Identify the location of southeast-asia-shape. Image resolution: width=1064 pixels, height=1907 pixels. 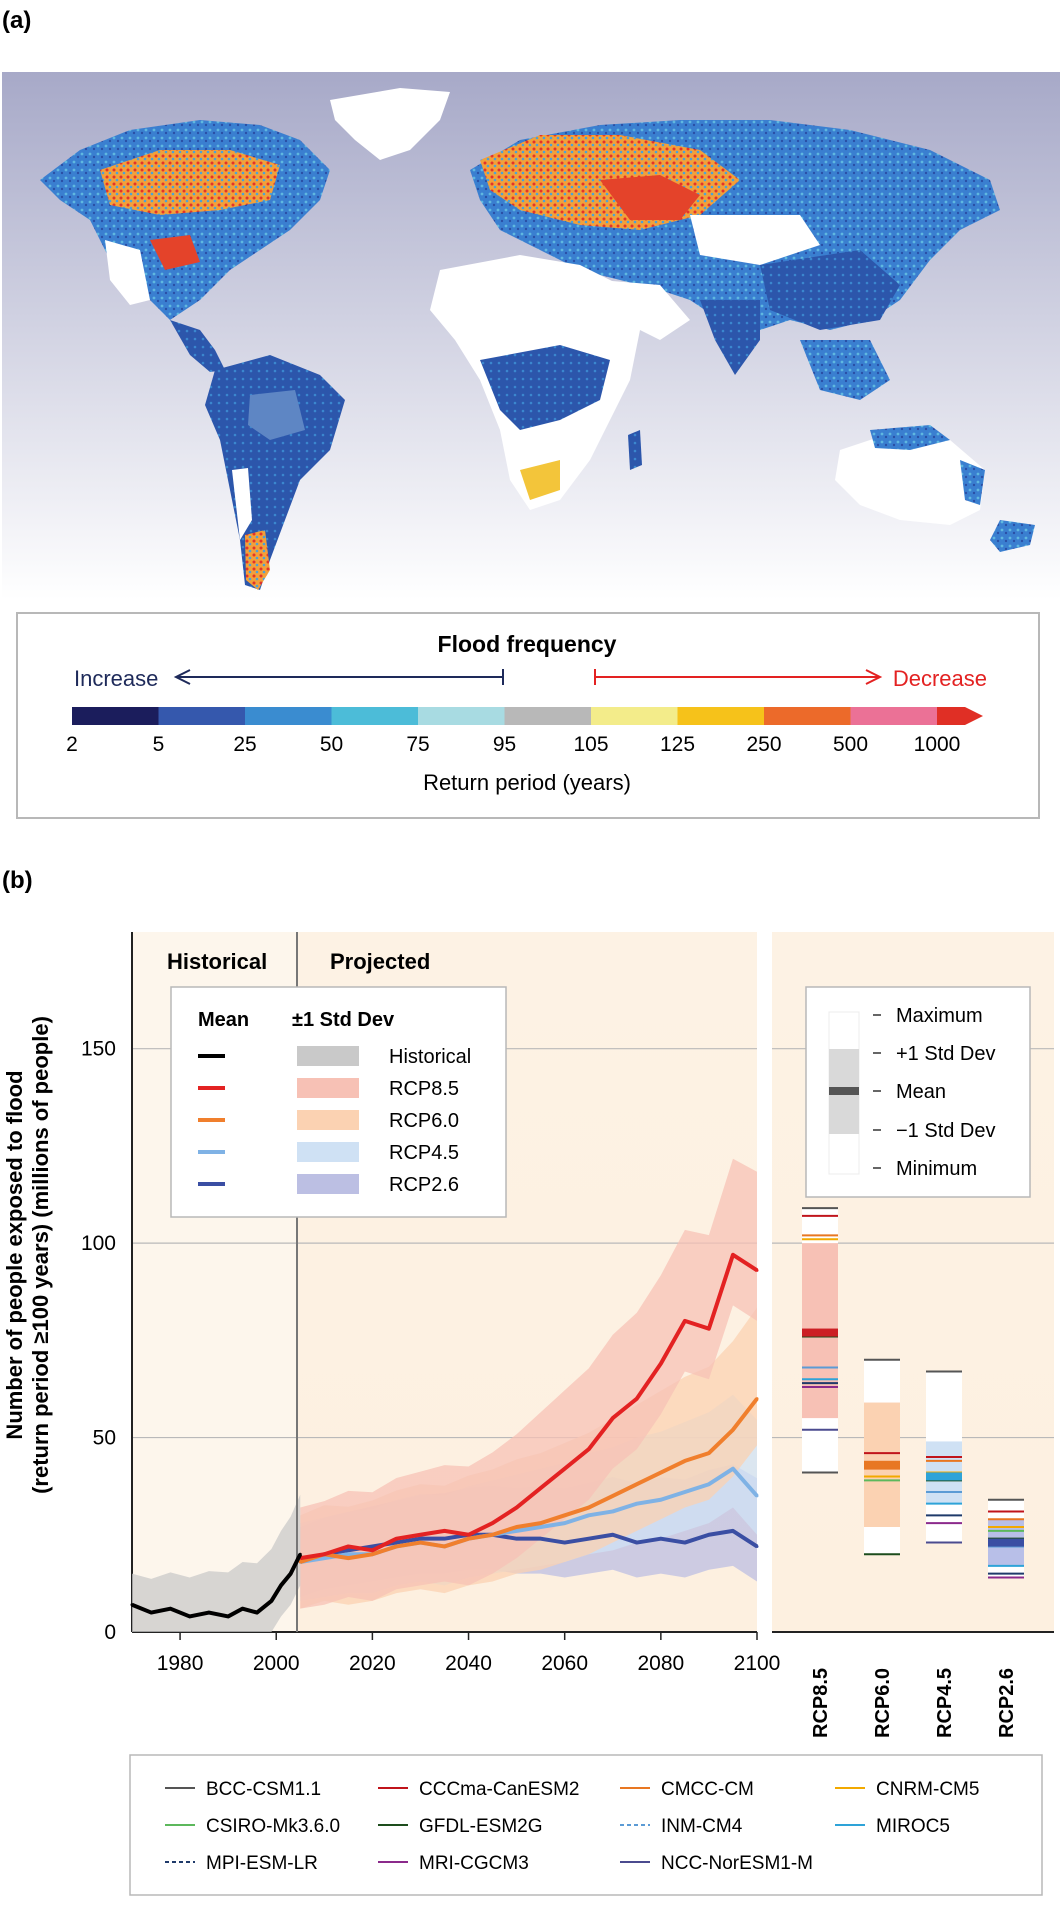
(845, 370).